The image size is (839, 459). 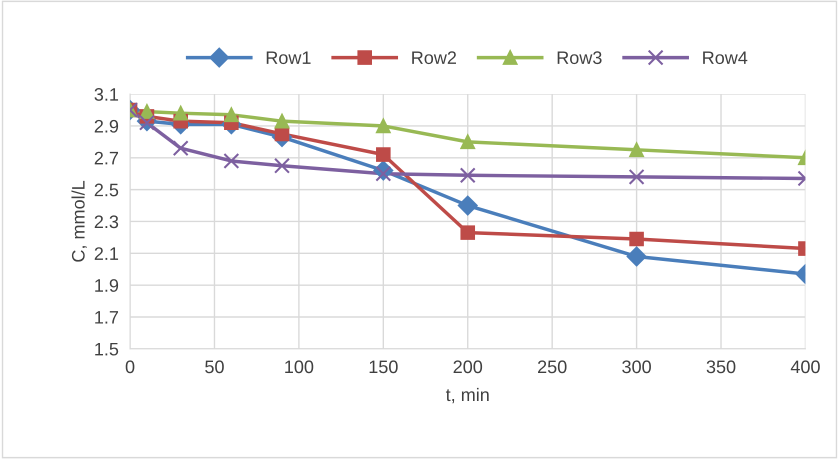 I want to click on x-tick-label: 200, so click(x=468, y=367).